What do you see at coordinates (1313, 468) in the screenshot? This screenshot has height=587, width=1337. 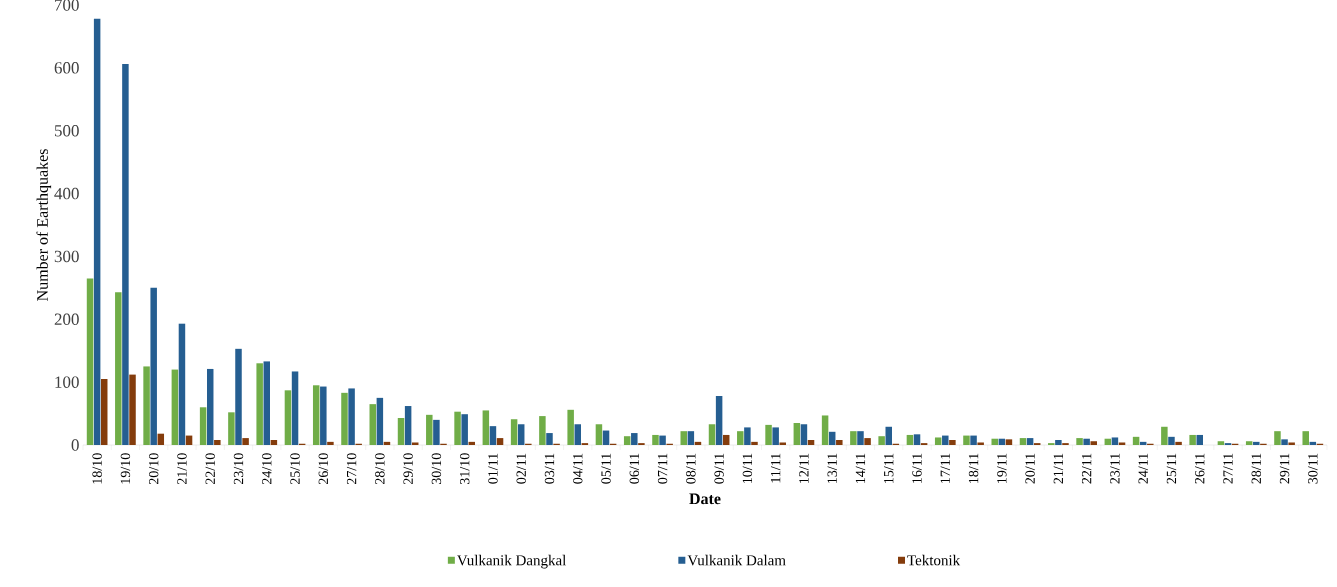 I see `x-tick-label: 30/11` at bounding box center [1313, 468].